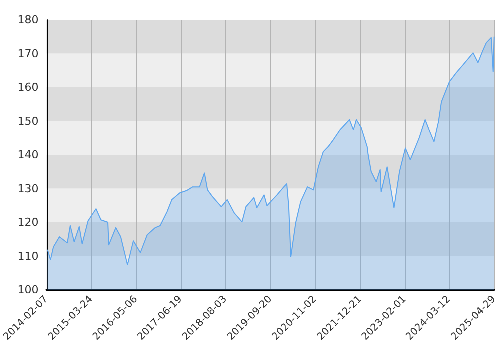 Image resolution: width=500 pixels, height=350 pixels. Describe the element at coordinates (28, 189) in the screenshot. I see `y-tick-label: 130` at that location.